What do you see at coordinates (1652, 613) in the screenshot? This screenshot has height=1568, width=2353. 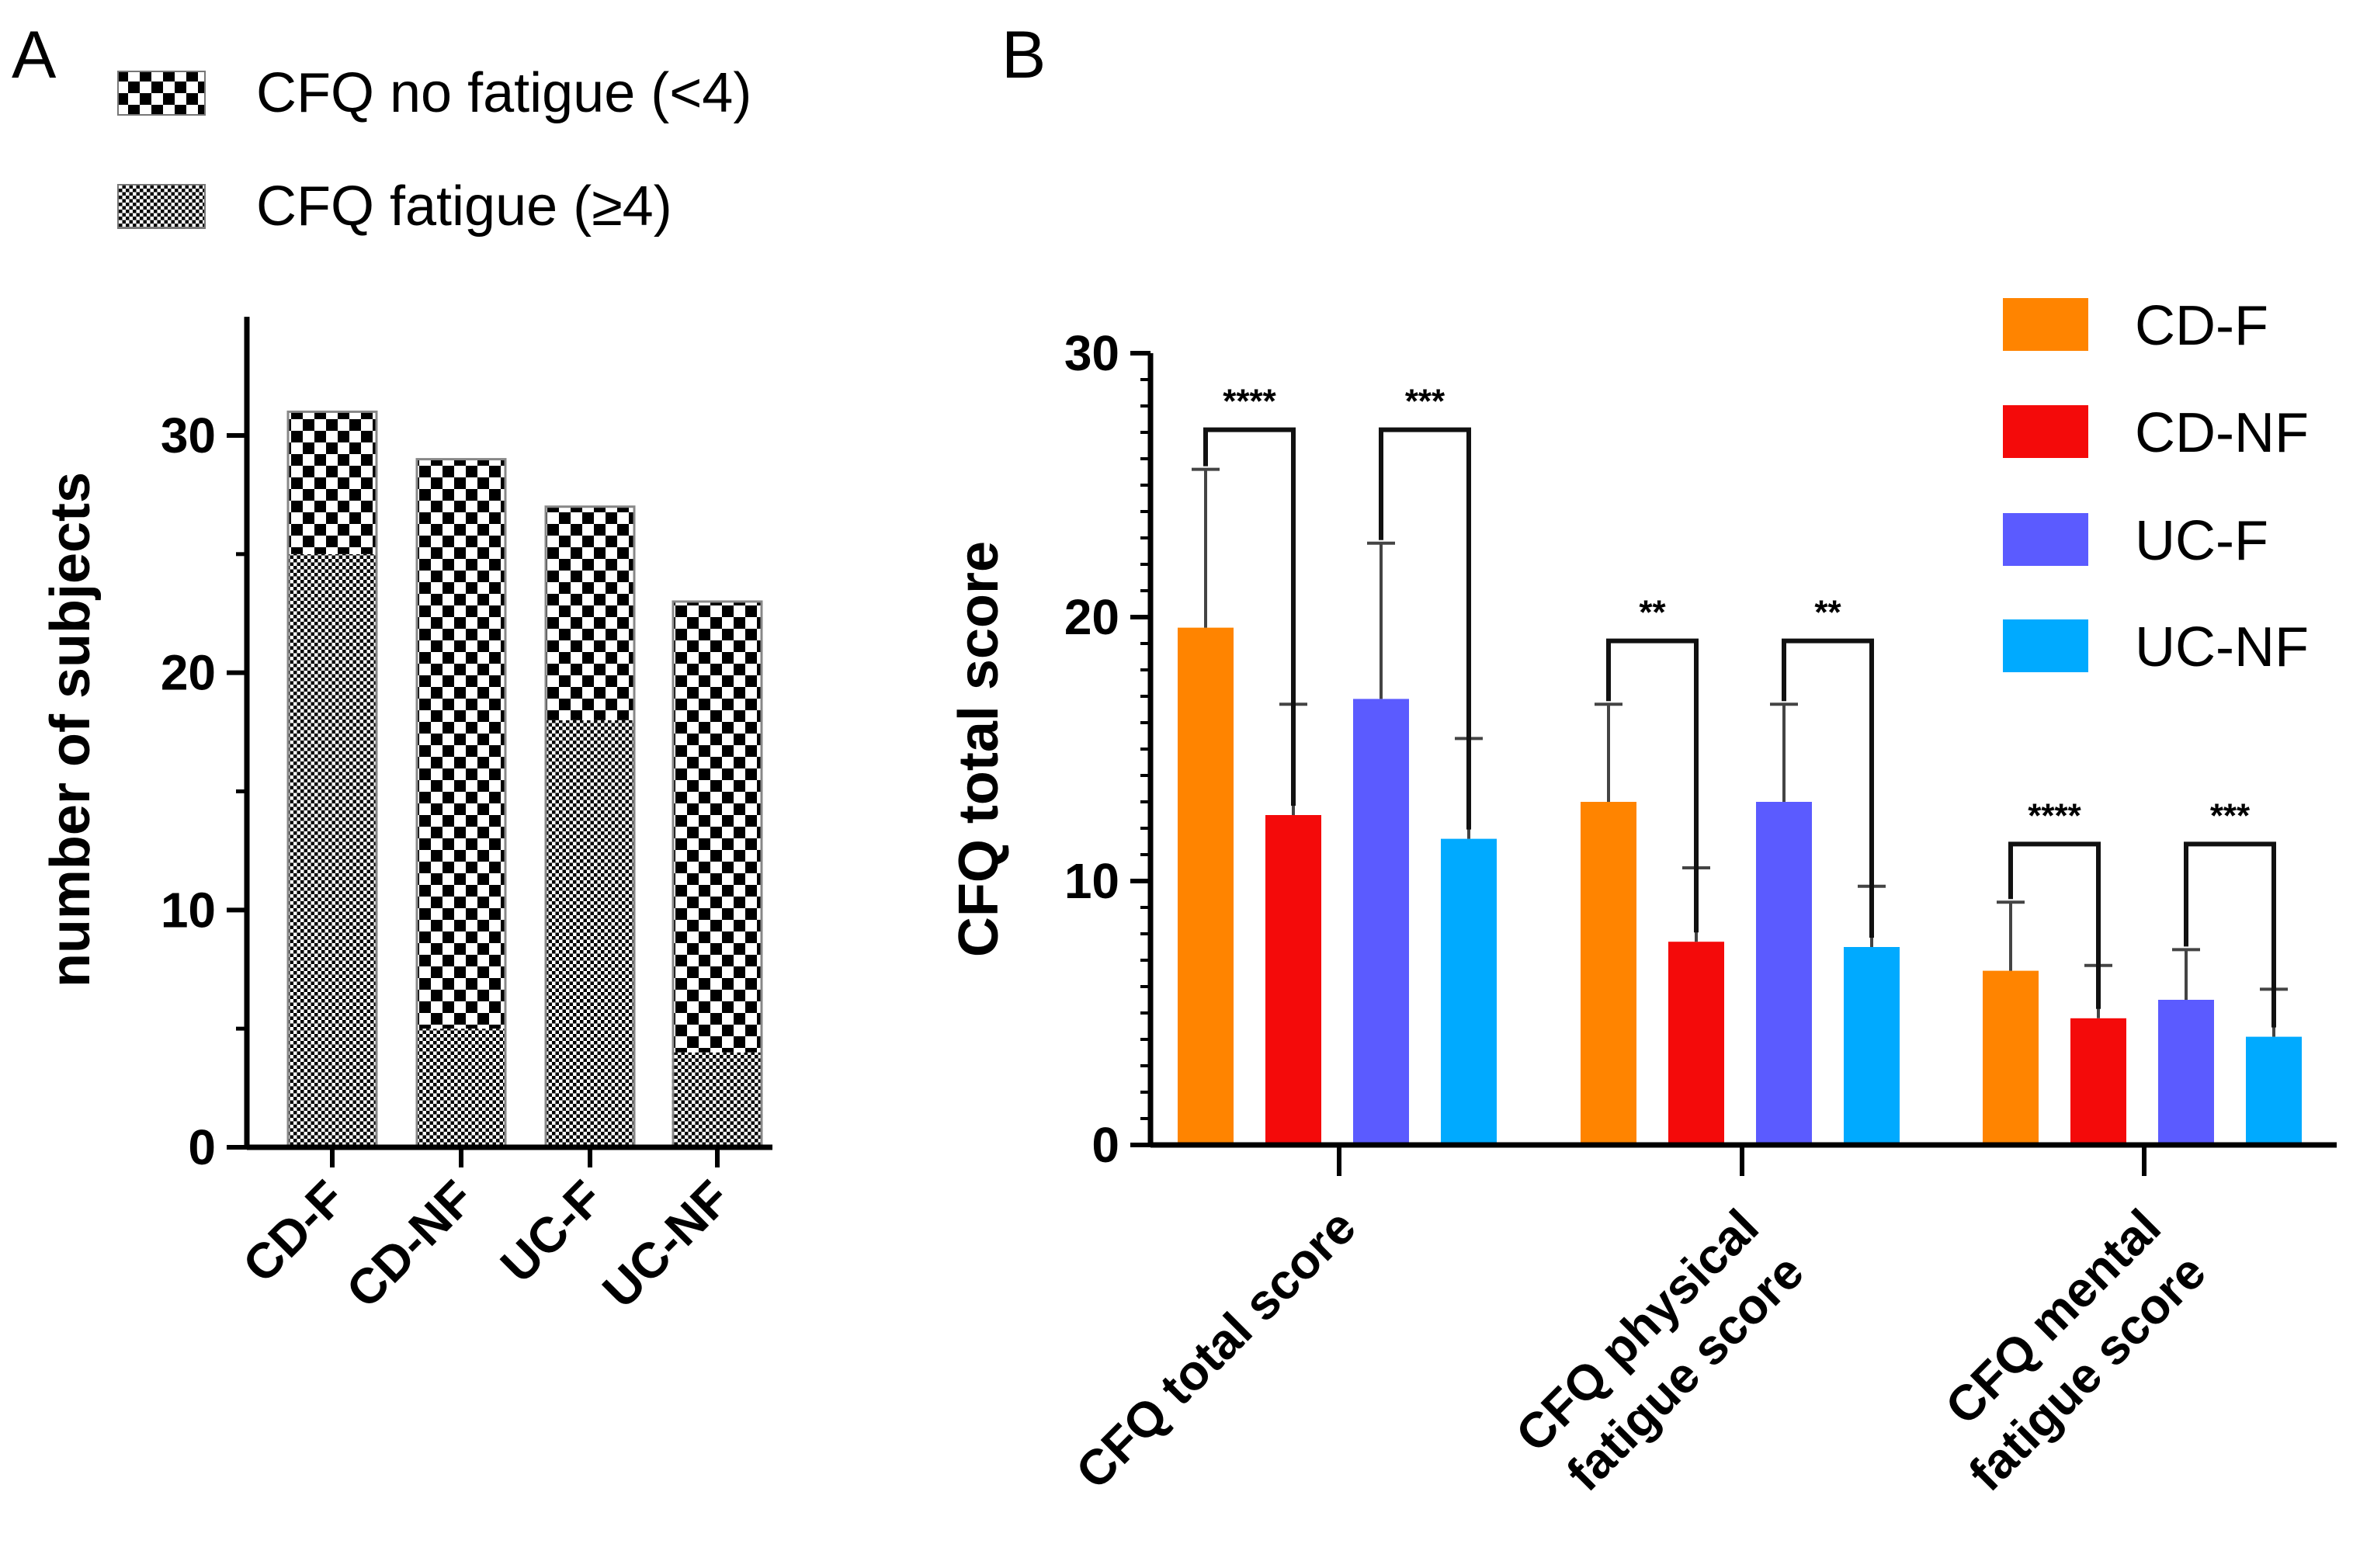 I see `significance-label-3: **` at bounding box center [1652, 613].